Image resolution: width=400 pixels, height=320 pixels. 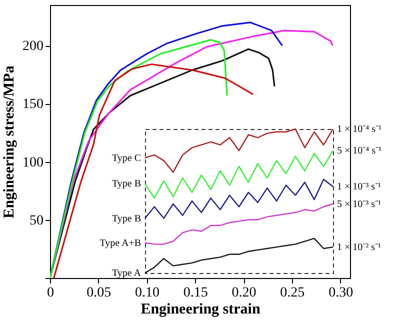 I want to click on annotation: Type A+B, so click(x=121, y=243).